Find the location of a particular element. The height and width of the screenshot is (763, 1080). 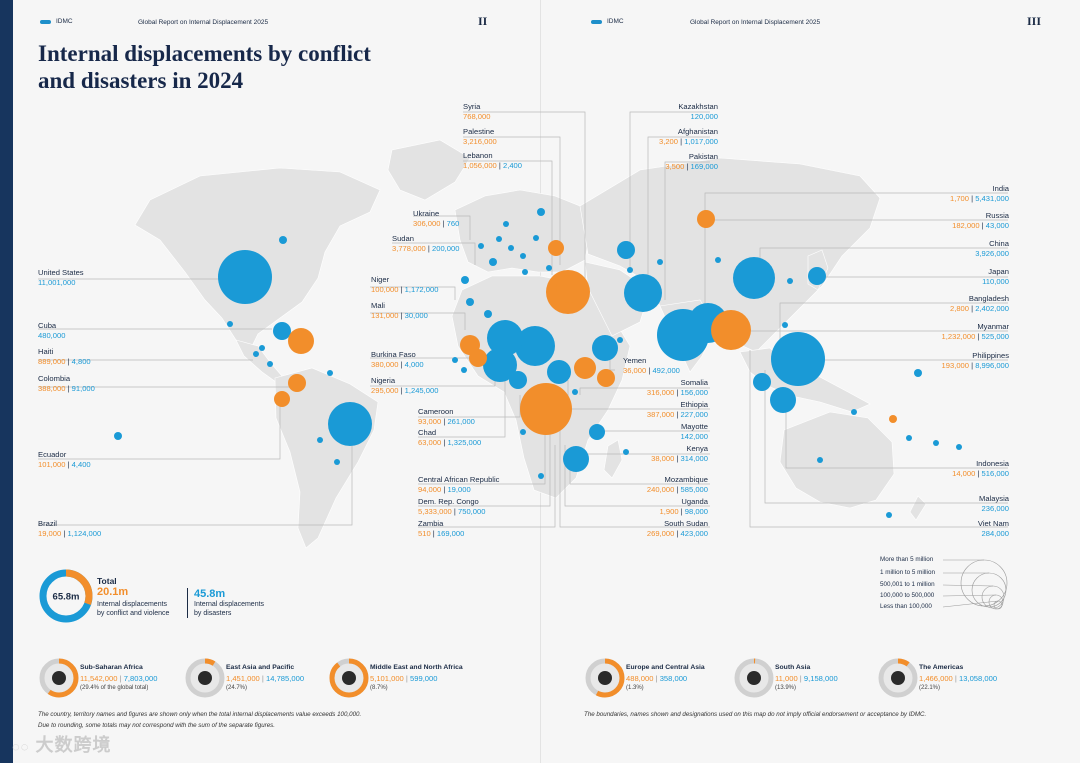

disaster-value: 236,000 is located at coordinates (995, 508).